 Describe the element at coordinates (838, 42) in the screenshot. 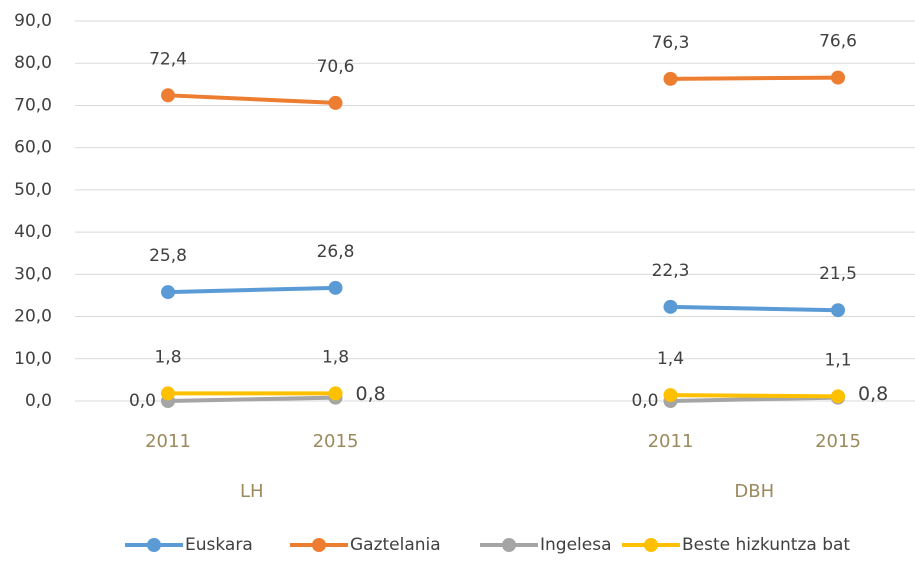

I see `data-label: 76,6` at that location.